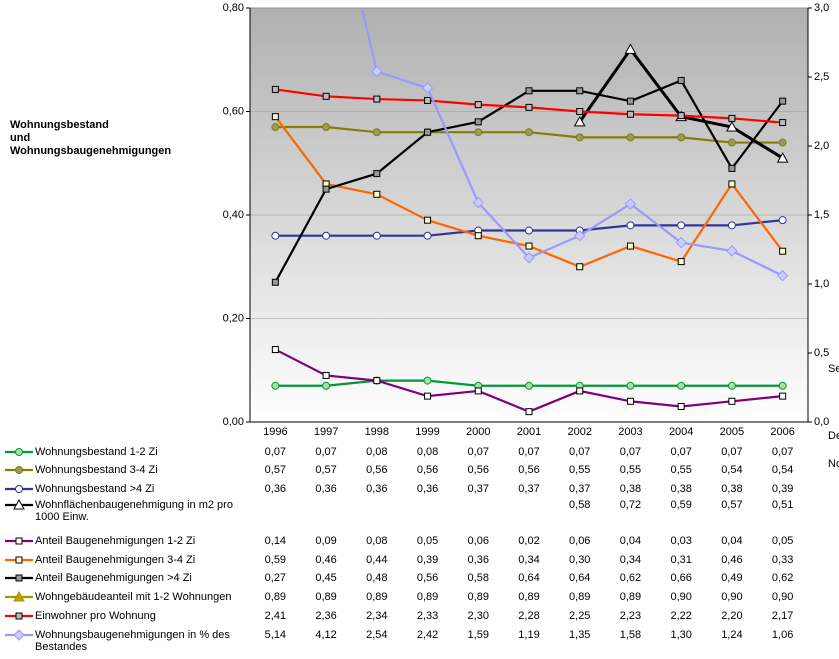 This screenshot has width=839, height=659. I want to click on table-value: 0,89, so click(528, 597).